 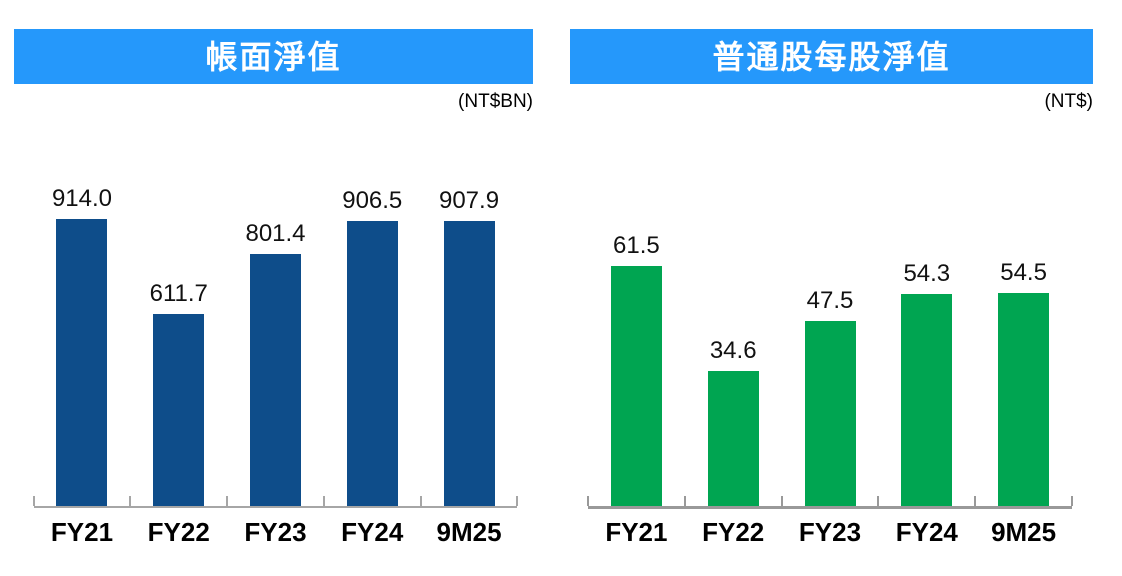 I want to click on bar-value-label: 611.7, so click(x=178, y=293).